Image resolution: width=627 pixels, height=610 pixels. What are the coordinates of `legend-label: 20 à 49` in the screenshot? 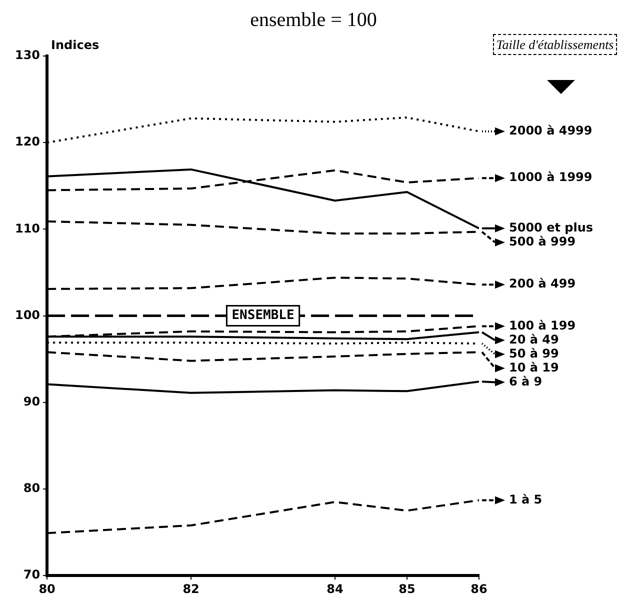 It's located at (534, 339).